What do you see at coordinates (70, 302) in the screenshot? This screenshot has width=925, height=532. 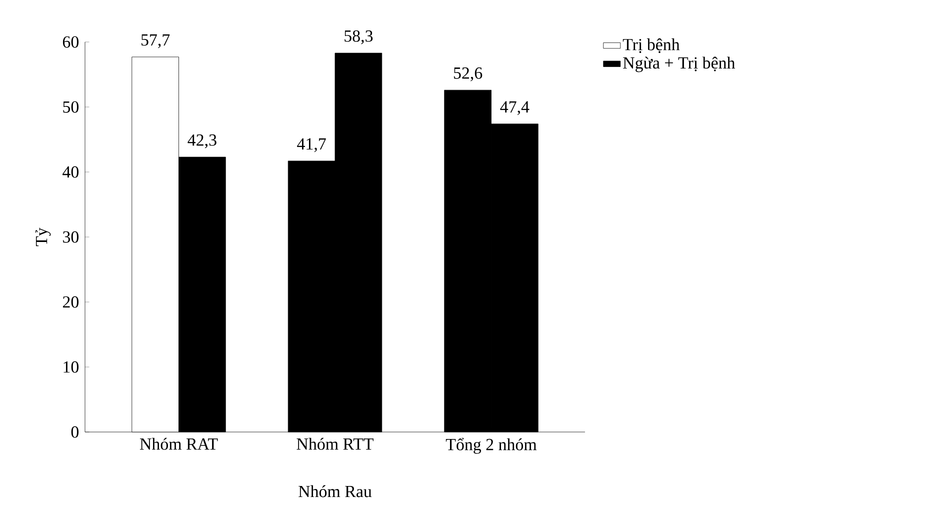 I see `y-tick-label: 20` at bounding box center [70, 302].